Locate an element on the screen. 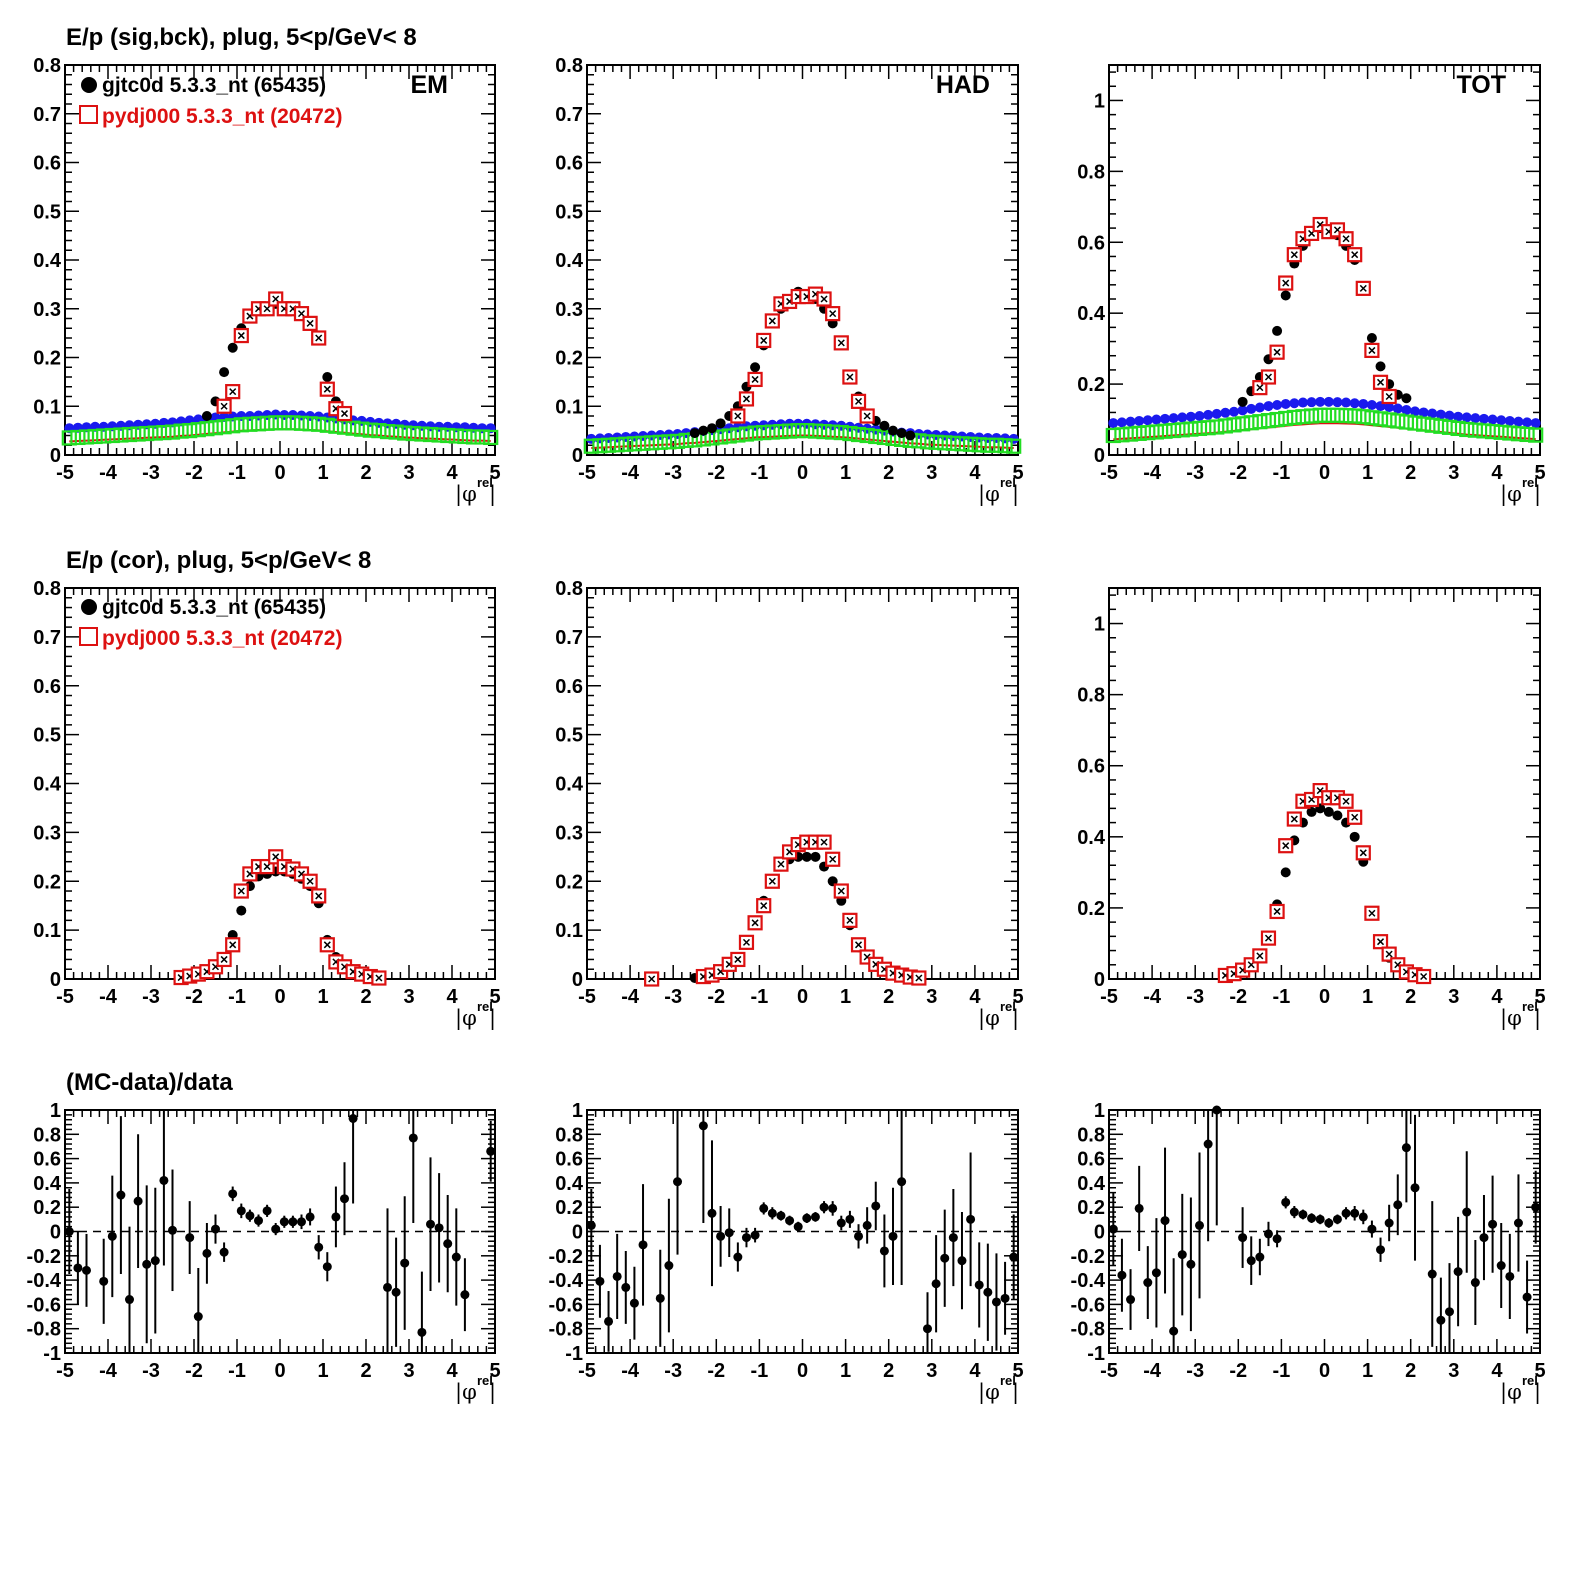 This screenshot has height=1575, width=1575. x-tick-label: -2 is located at coordinates (194, 997).